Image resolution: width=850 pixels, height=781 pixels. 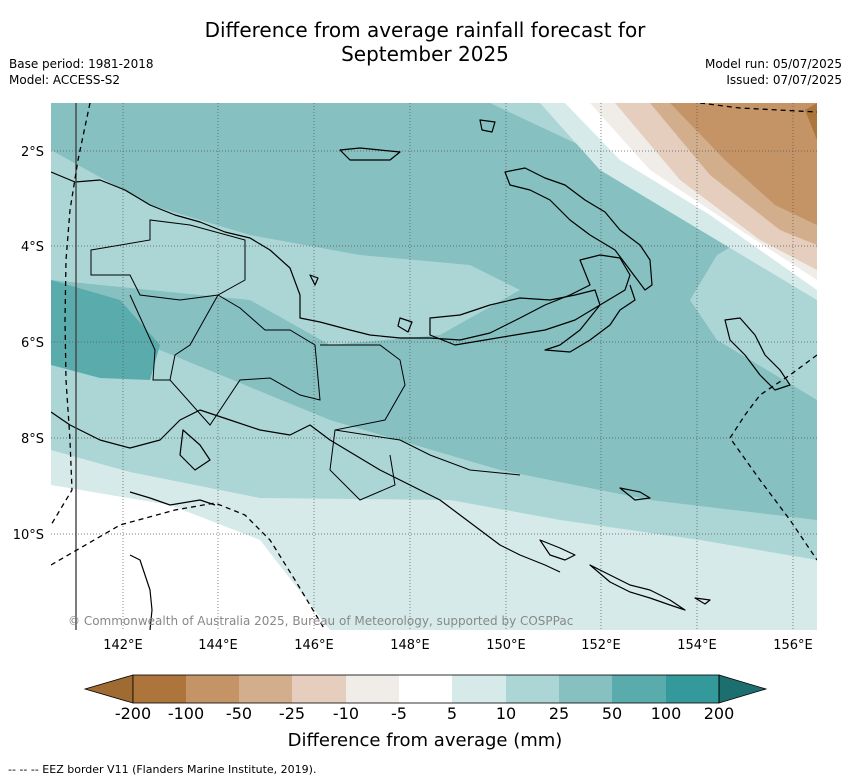 What do you see at coordinates (65, 80) in the screenshot?
I see `model-name: Model: ACCESS-S2` at bounding box center [65, 80].